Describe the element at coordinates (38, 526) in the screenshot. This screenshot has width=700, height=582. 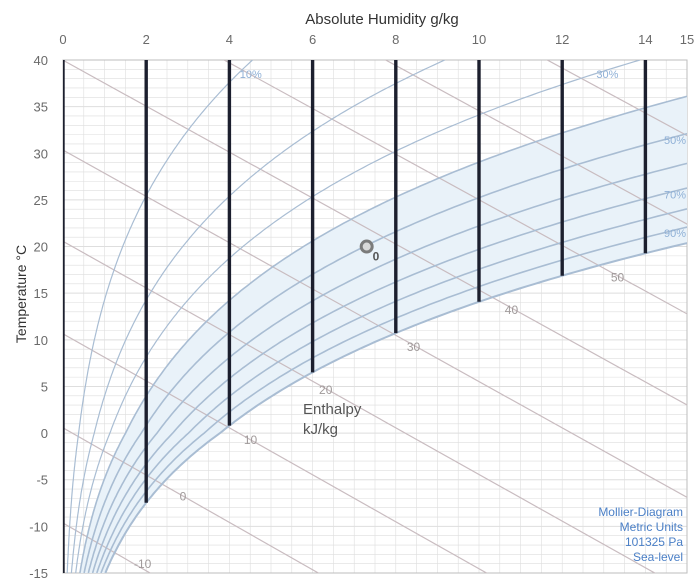
I see `y-tick-label: -10` at that location.